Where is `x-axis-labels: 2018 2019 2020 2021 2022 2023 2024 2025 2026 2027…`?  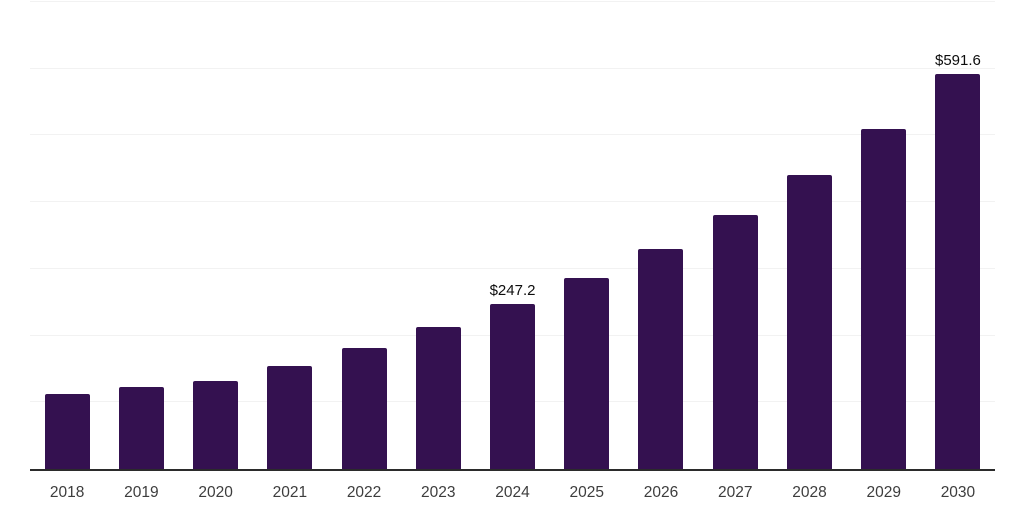 x-axis-labels: 2018 2019 2020 2021 2022 2023 2024 2025 2026 2027… is located at coordinates (512, 486).